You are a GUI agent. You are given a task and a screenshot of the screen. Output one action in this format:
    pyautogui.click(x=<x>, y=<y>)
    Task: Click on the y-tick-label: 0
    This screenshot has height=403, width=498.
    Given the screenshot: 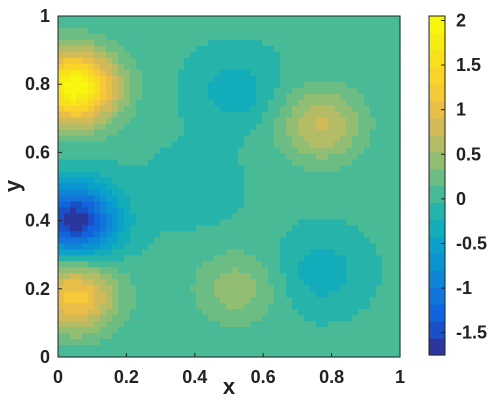 What is the action you would take?
    pyautogui.click(x=45, y=357)
    